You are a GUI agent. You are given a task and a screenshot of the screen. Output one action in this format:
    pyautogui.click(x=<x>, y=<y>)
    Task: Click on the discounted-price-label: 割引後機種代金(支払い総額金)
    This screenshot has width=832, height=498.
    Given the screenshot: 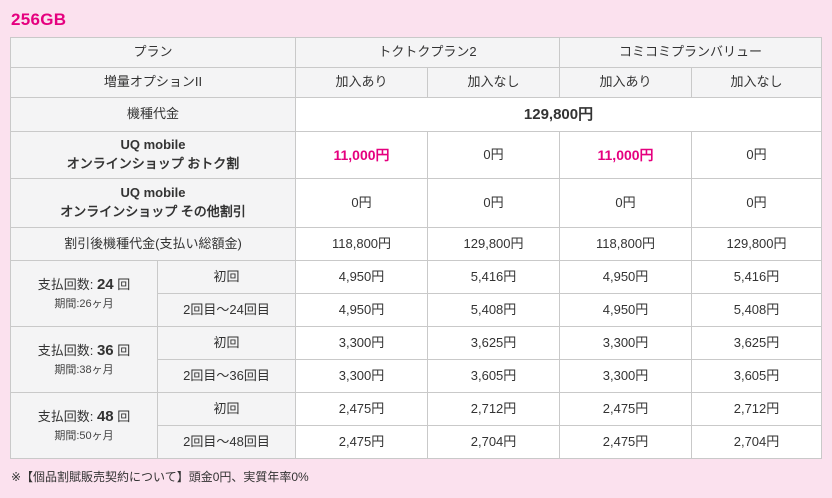 What is the action you would take?
    pyautogui.click(x=153, y=244)
    